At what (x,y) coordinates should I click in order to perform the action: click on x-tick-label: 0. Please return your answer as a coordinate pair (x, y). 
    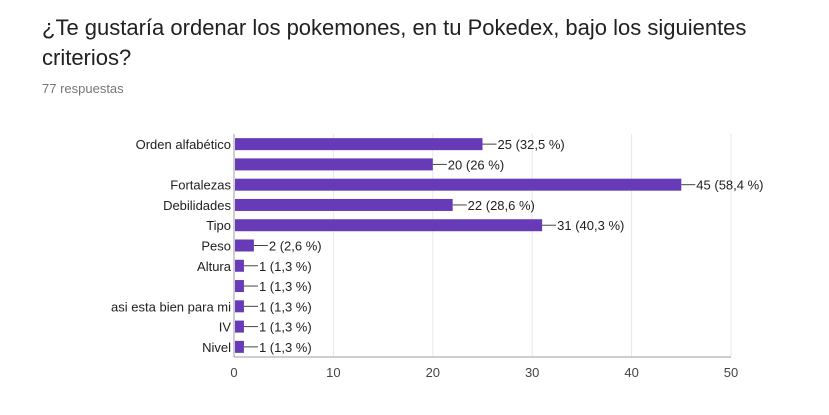
    Looking at the image, I should click on (233, 372).